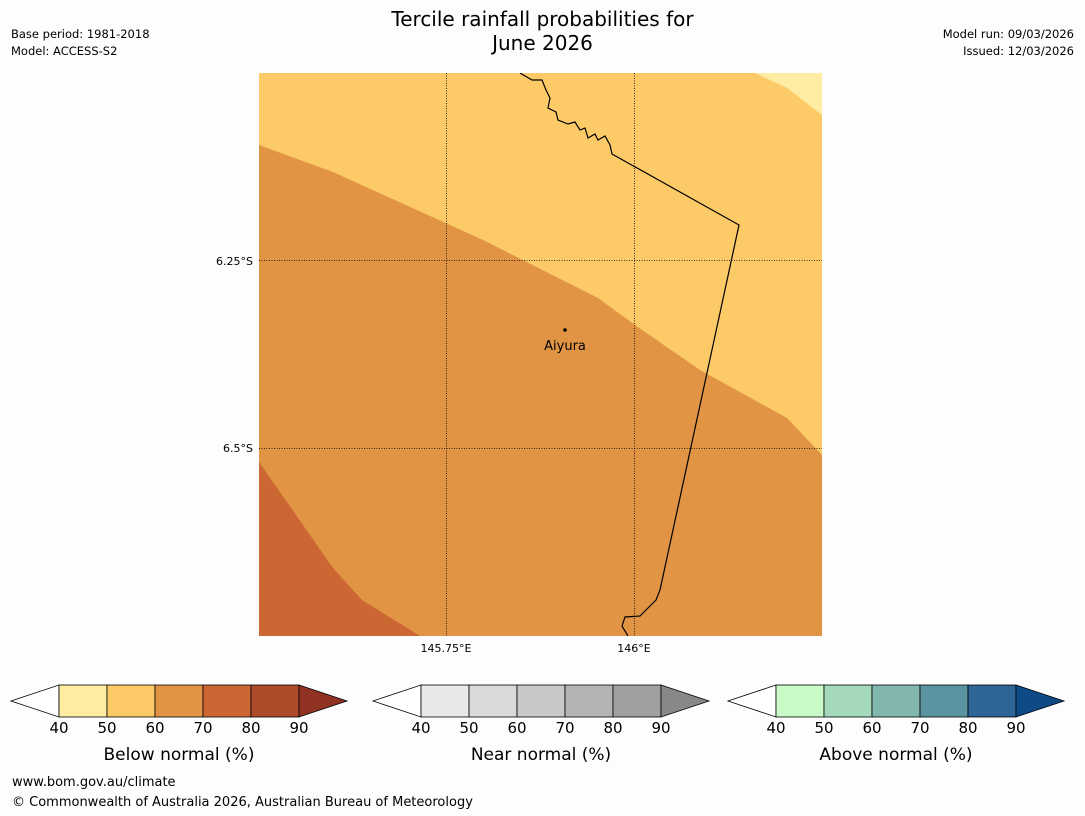  I want to click on above-colorbar-right-extend, so click(1040, 701).